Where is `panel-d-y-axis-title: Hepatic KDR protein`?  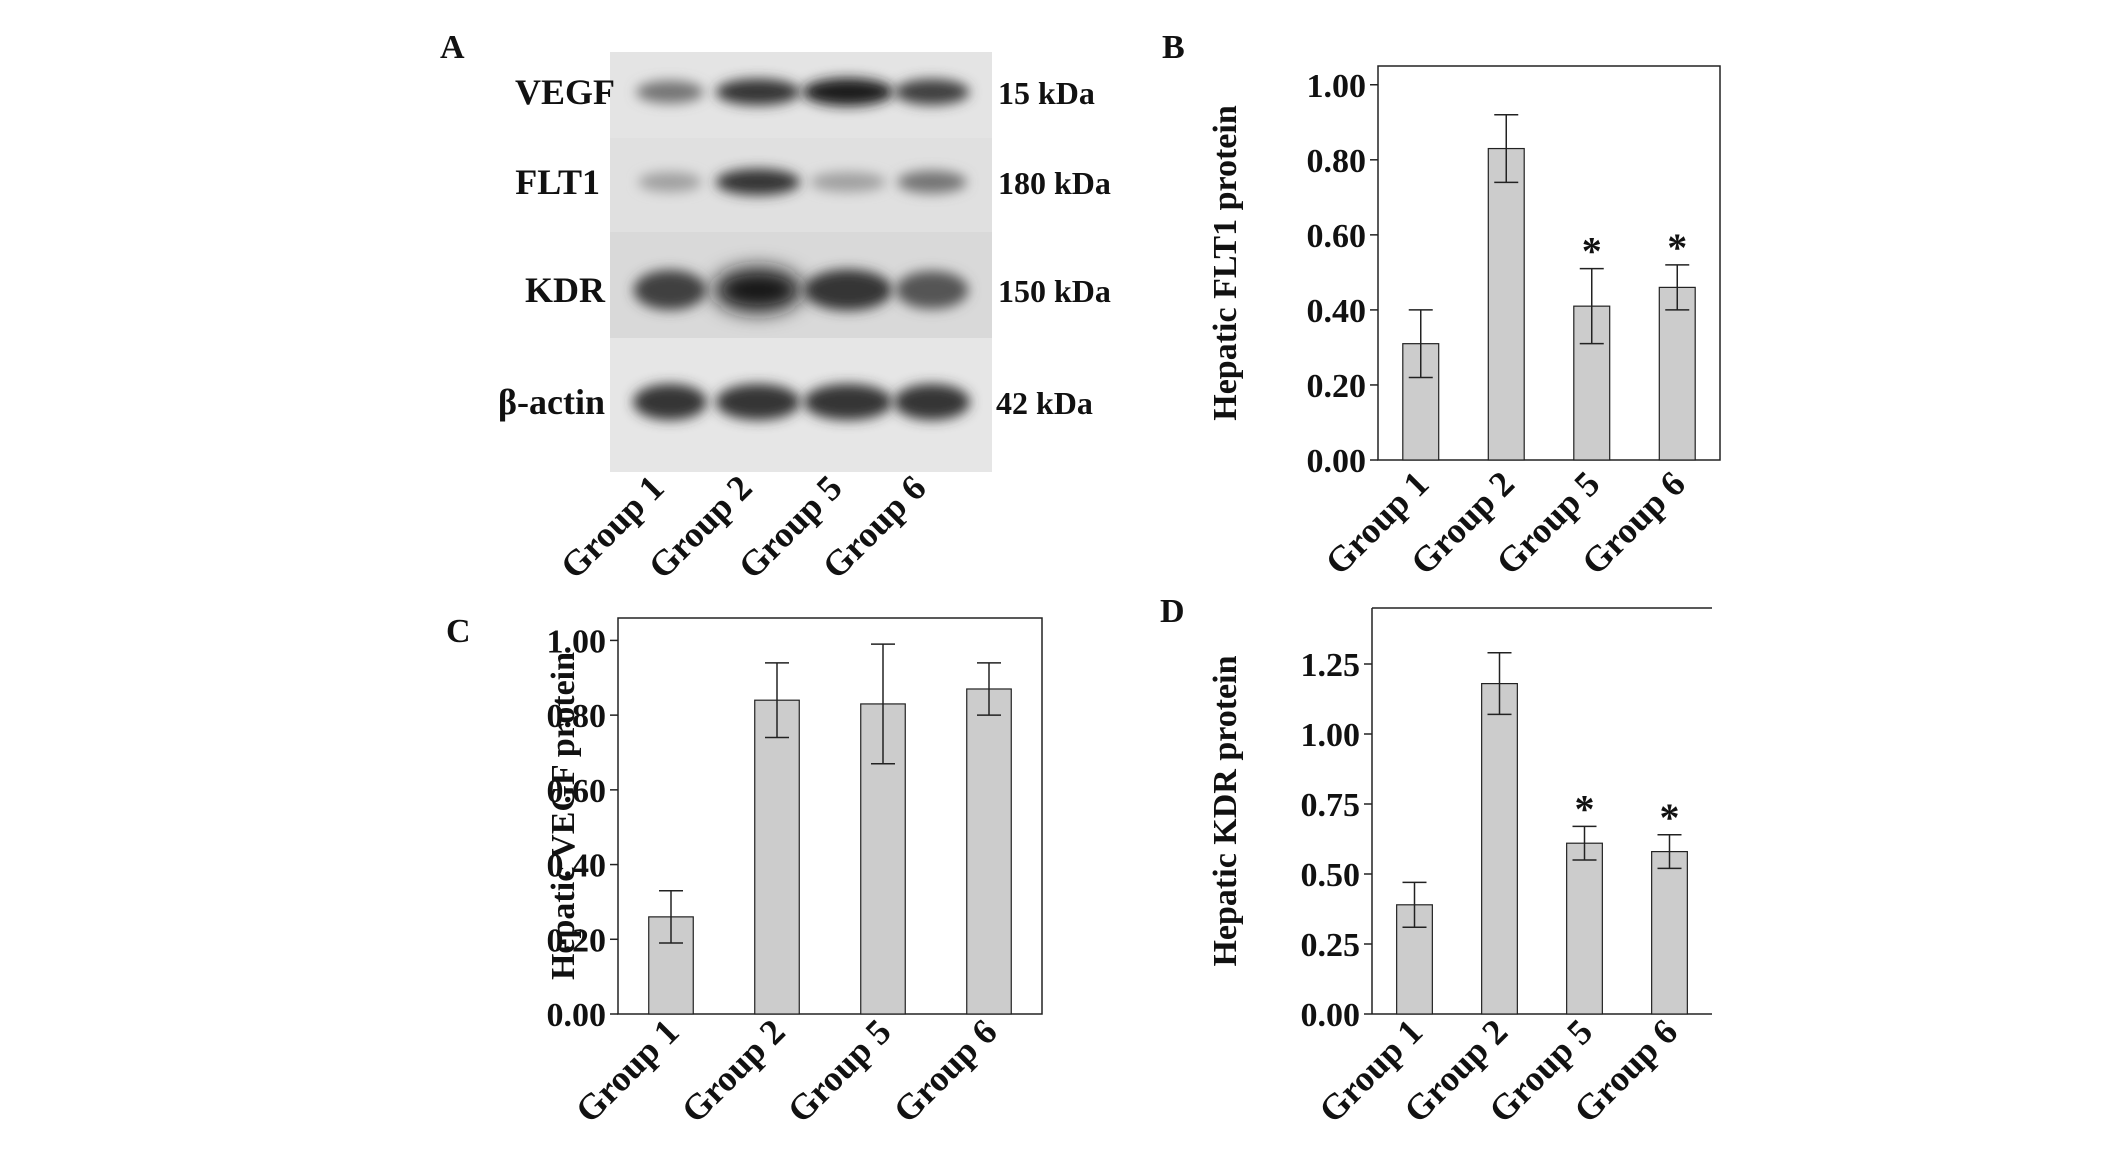
panel-d-y-axis-title: Hepatic KDR protein is located at coordinates (1225, 810).